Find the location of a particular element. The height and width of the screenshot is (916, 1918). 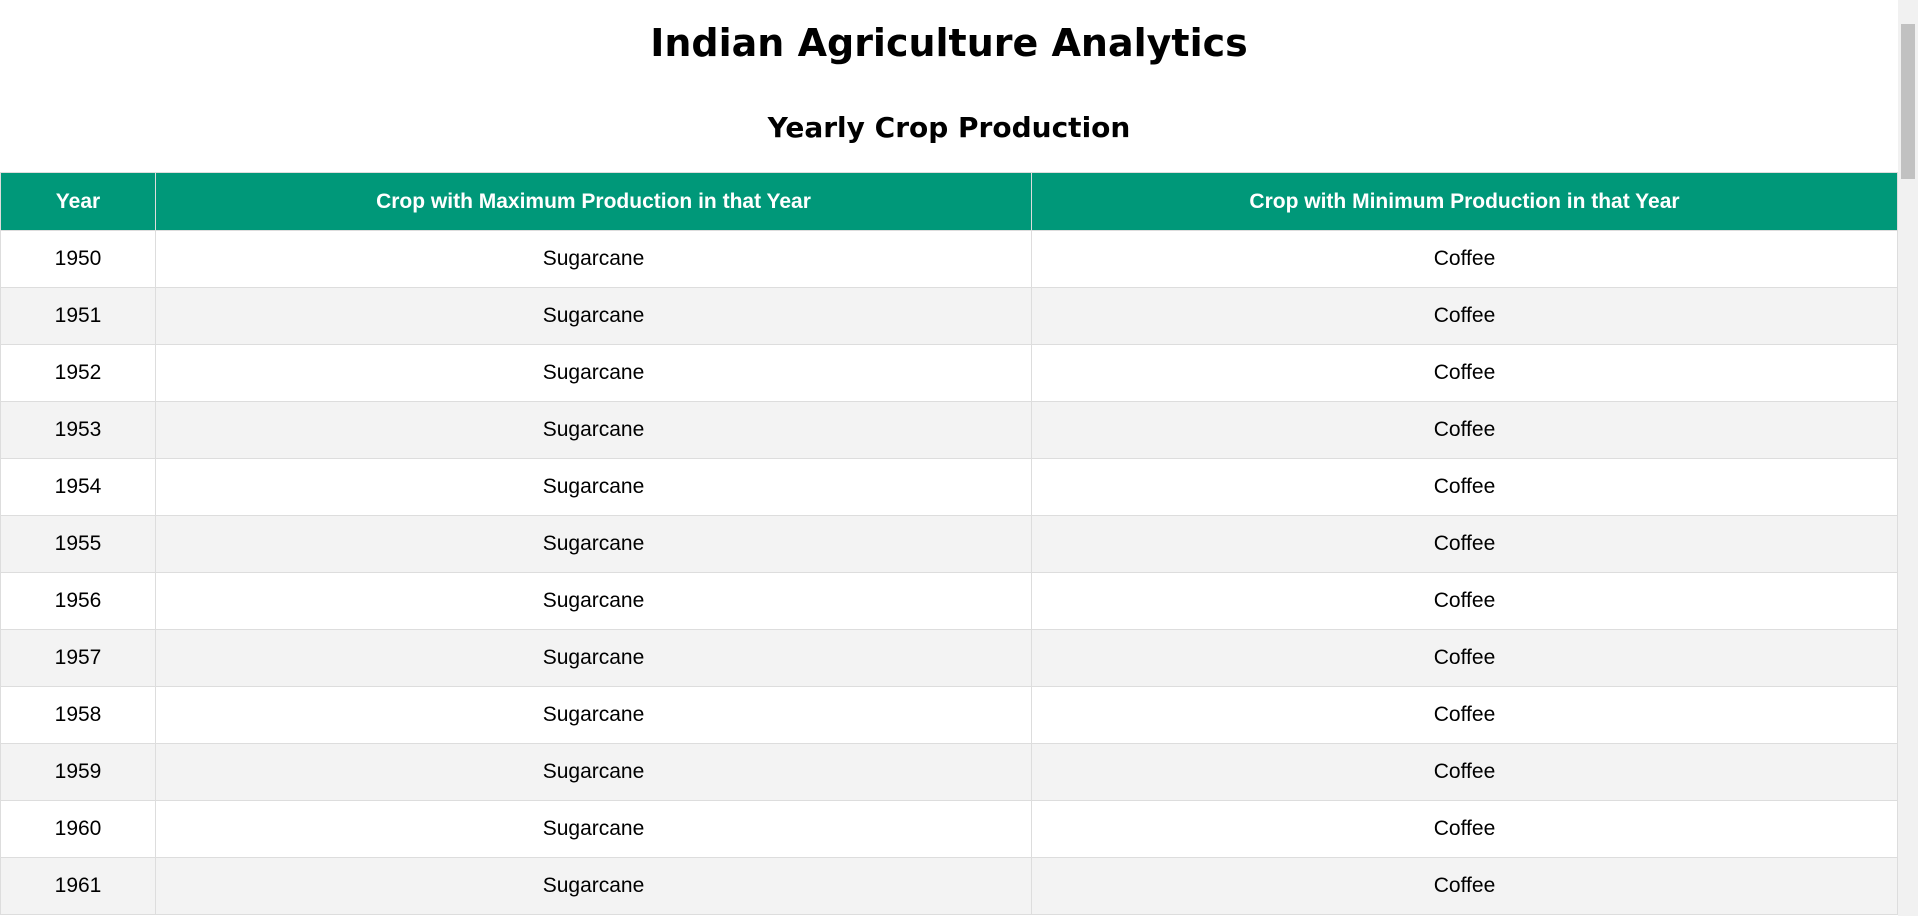

table-row: 1954 Sugarcane Coffee is located at coordinates (949, 487).